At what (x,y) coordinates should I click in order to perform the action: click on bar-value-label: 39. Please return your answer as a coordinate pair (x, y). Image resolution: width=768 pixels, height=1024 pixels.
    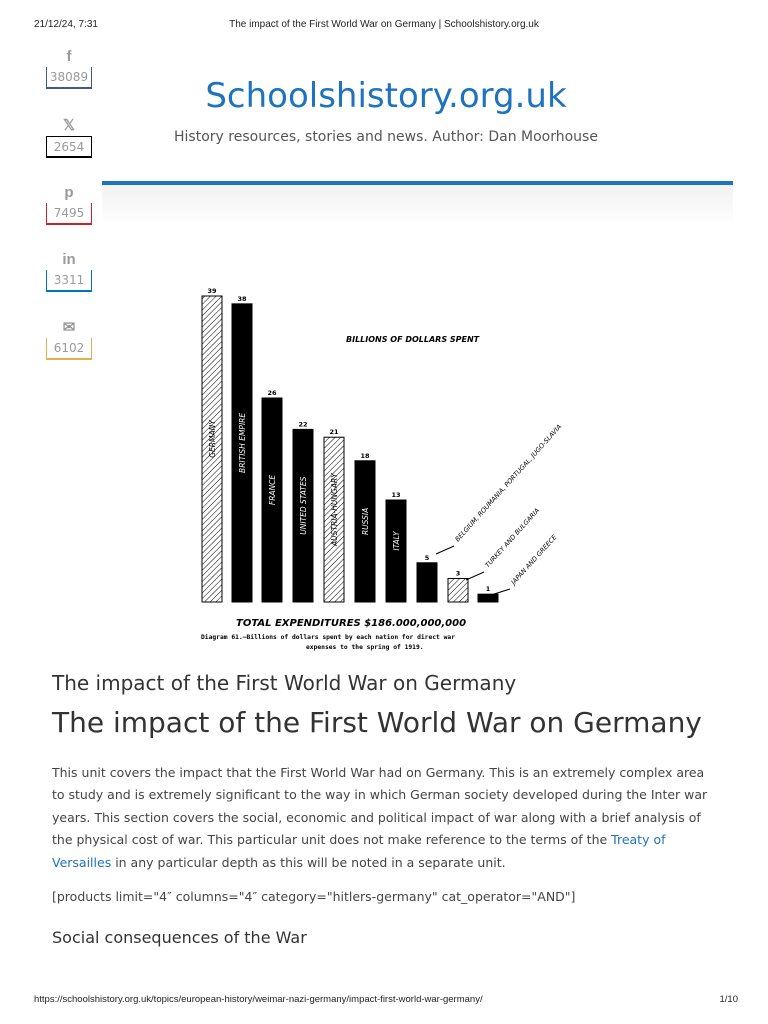
    Looking at the image, I should click on (212, 291).